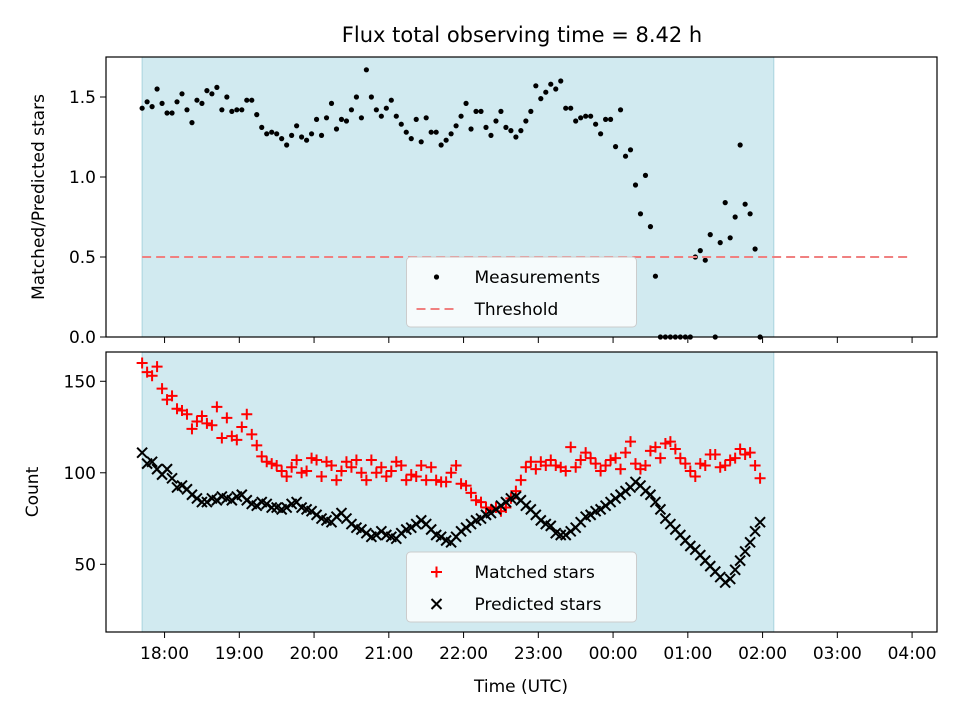 The height and width of the screenshot is (720, 960). What do you see at coordinates (535, 573) in the screenshot?
I see `legend-label: Matched stars` at bounding box center [535, 573].